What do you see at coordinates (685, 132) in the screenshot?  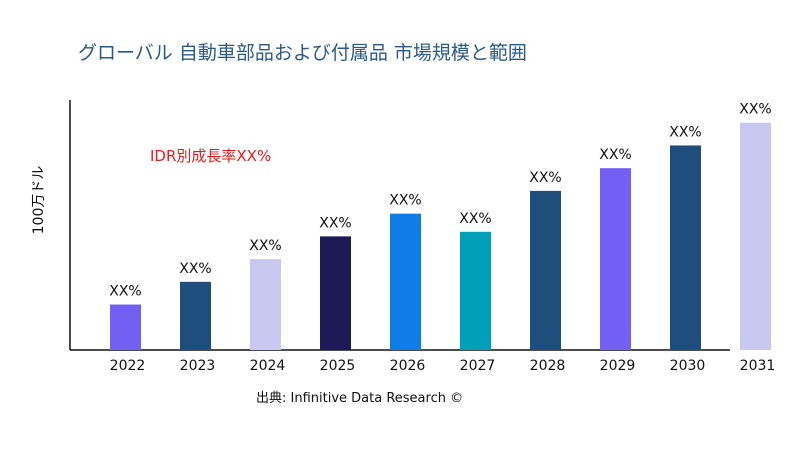 I see `data-label-2030: XX%` at bounding box center [685, 132].